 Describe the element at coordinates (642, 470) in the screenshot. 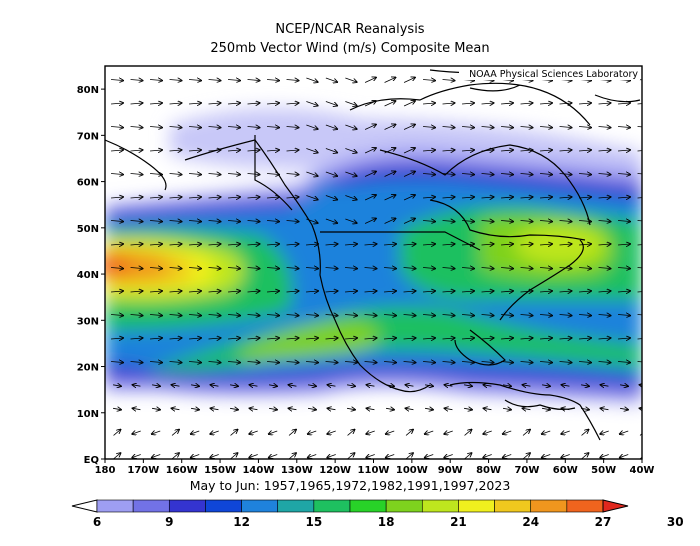

I see `lon-label: 40W` at that location.